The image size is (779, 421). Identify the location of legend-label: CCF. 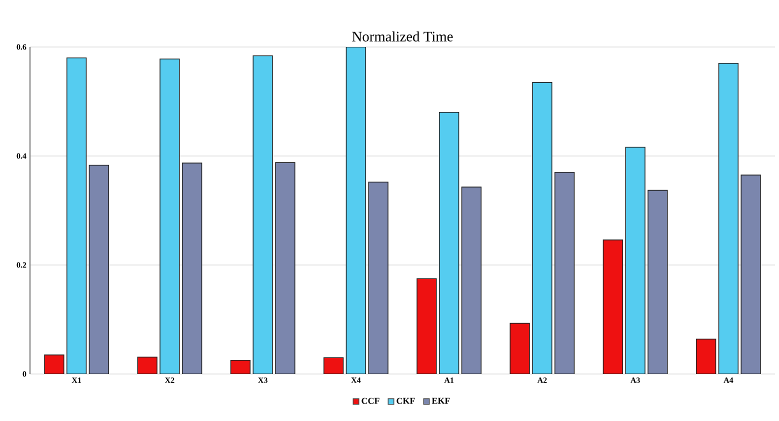
(371, 401).